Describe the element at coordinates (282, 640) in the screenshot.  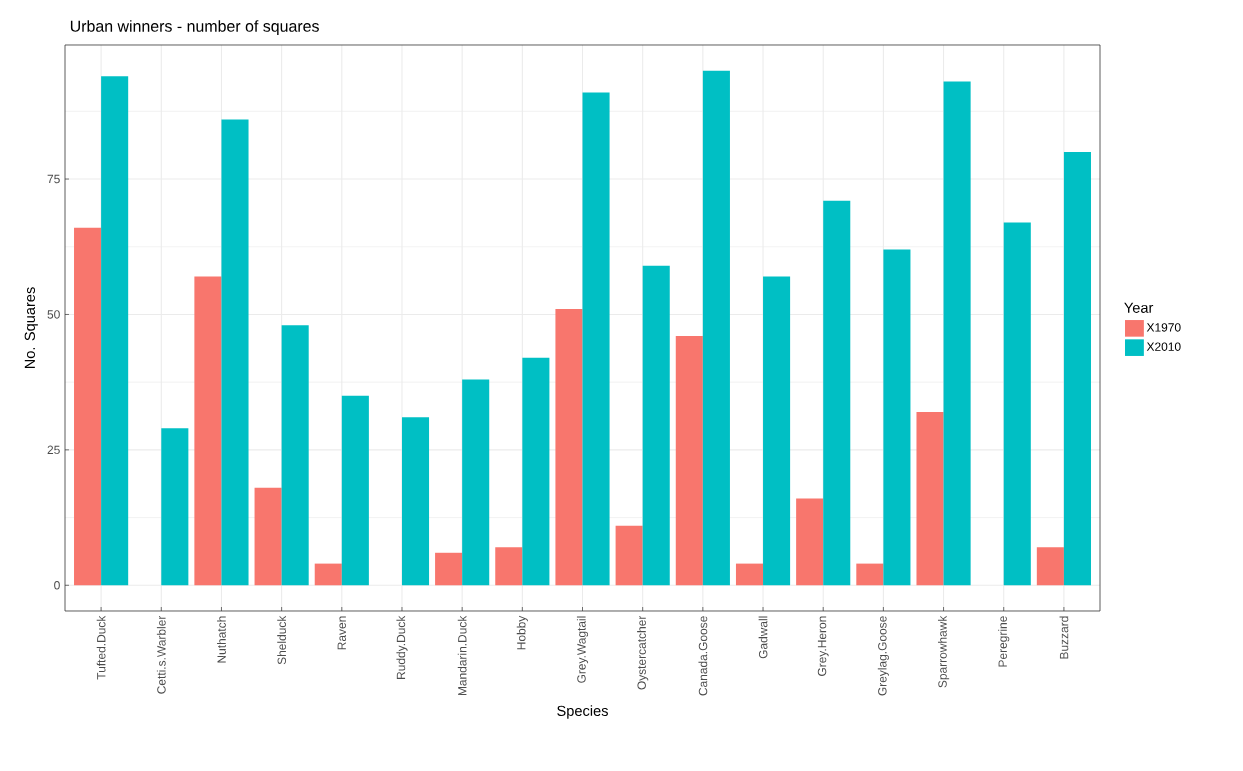
I see `x-tick-label: Shelduck` at that location.